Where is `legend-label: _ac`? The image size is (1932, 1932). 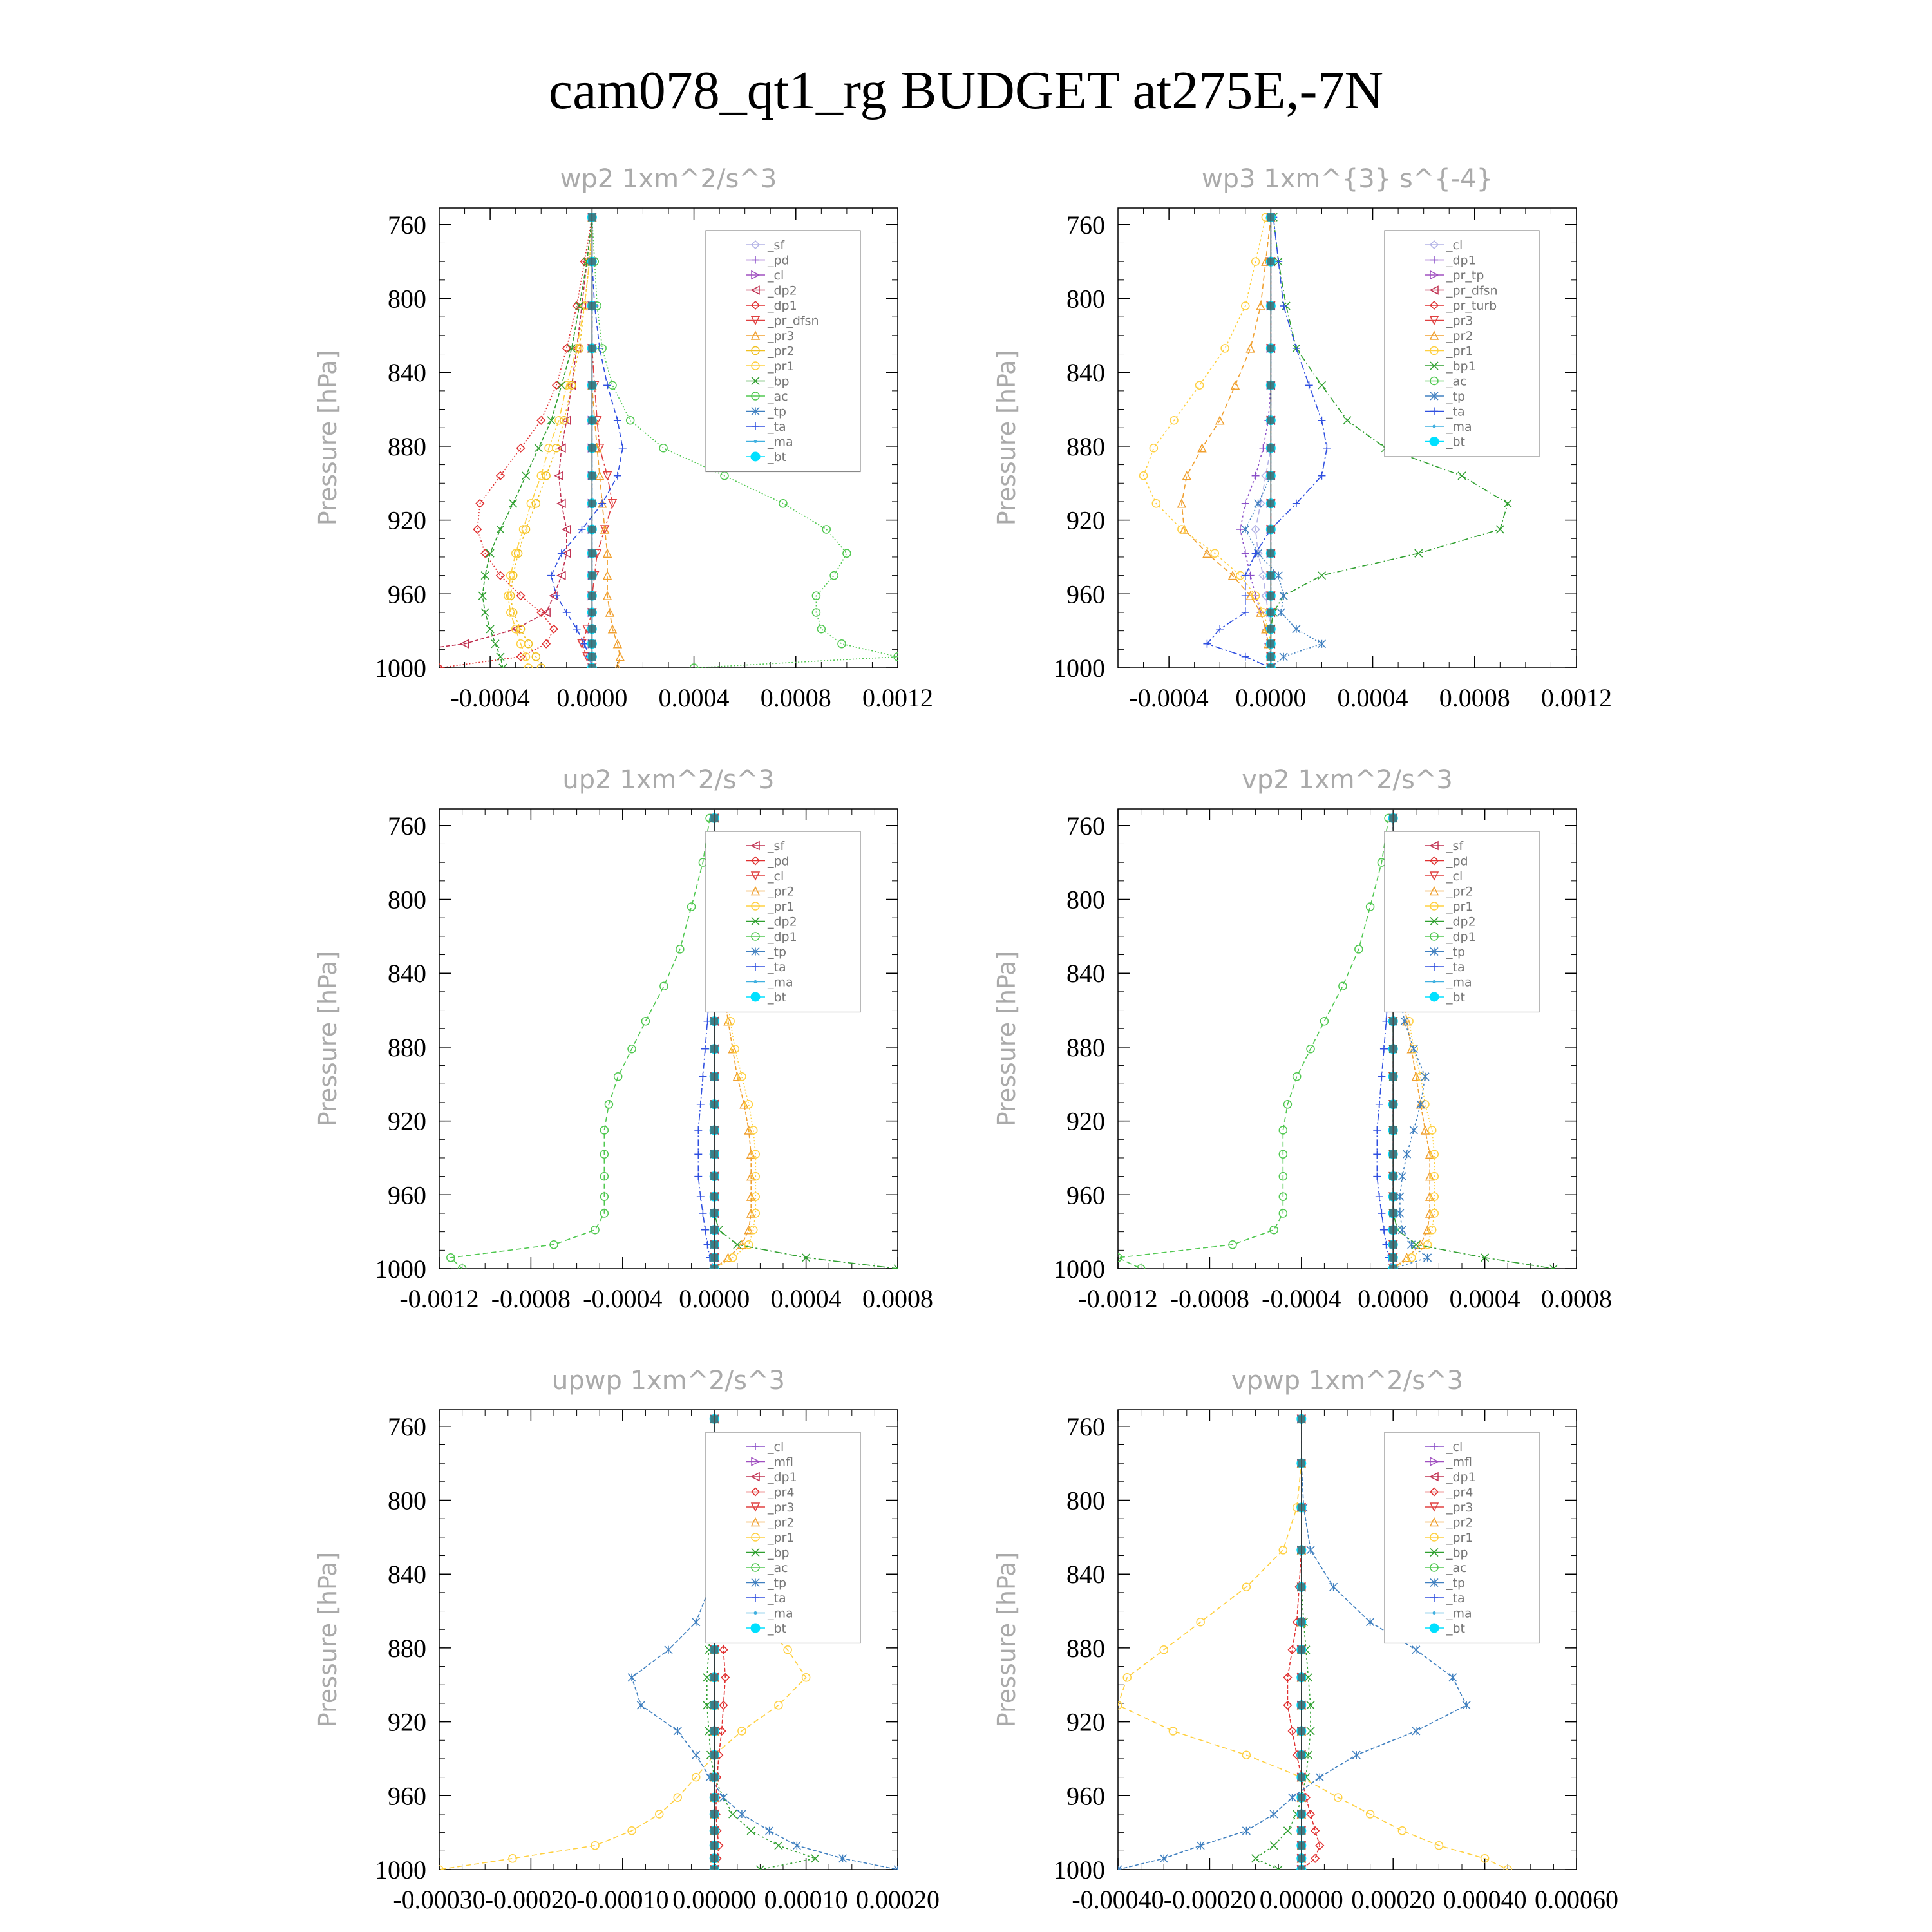
legend-label: _ac is located at coordinates (778, 1568).